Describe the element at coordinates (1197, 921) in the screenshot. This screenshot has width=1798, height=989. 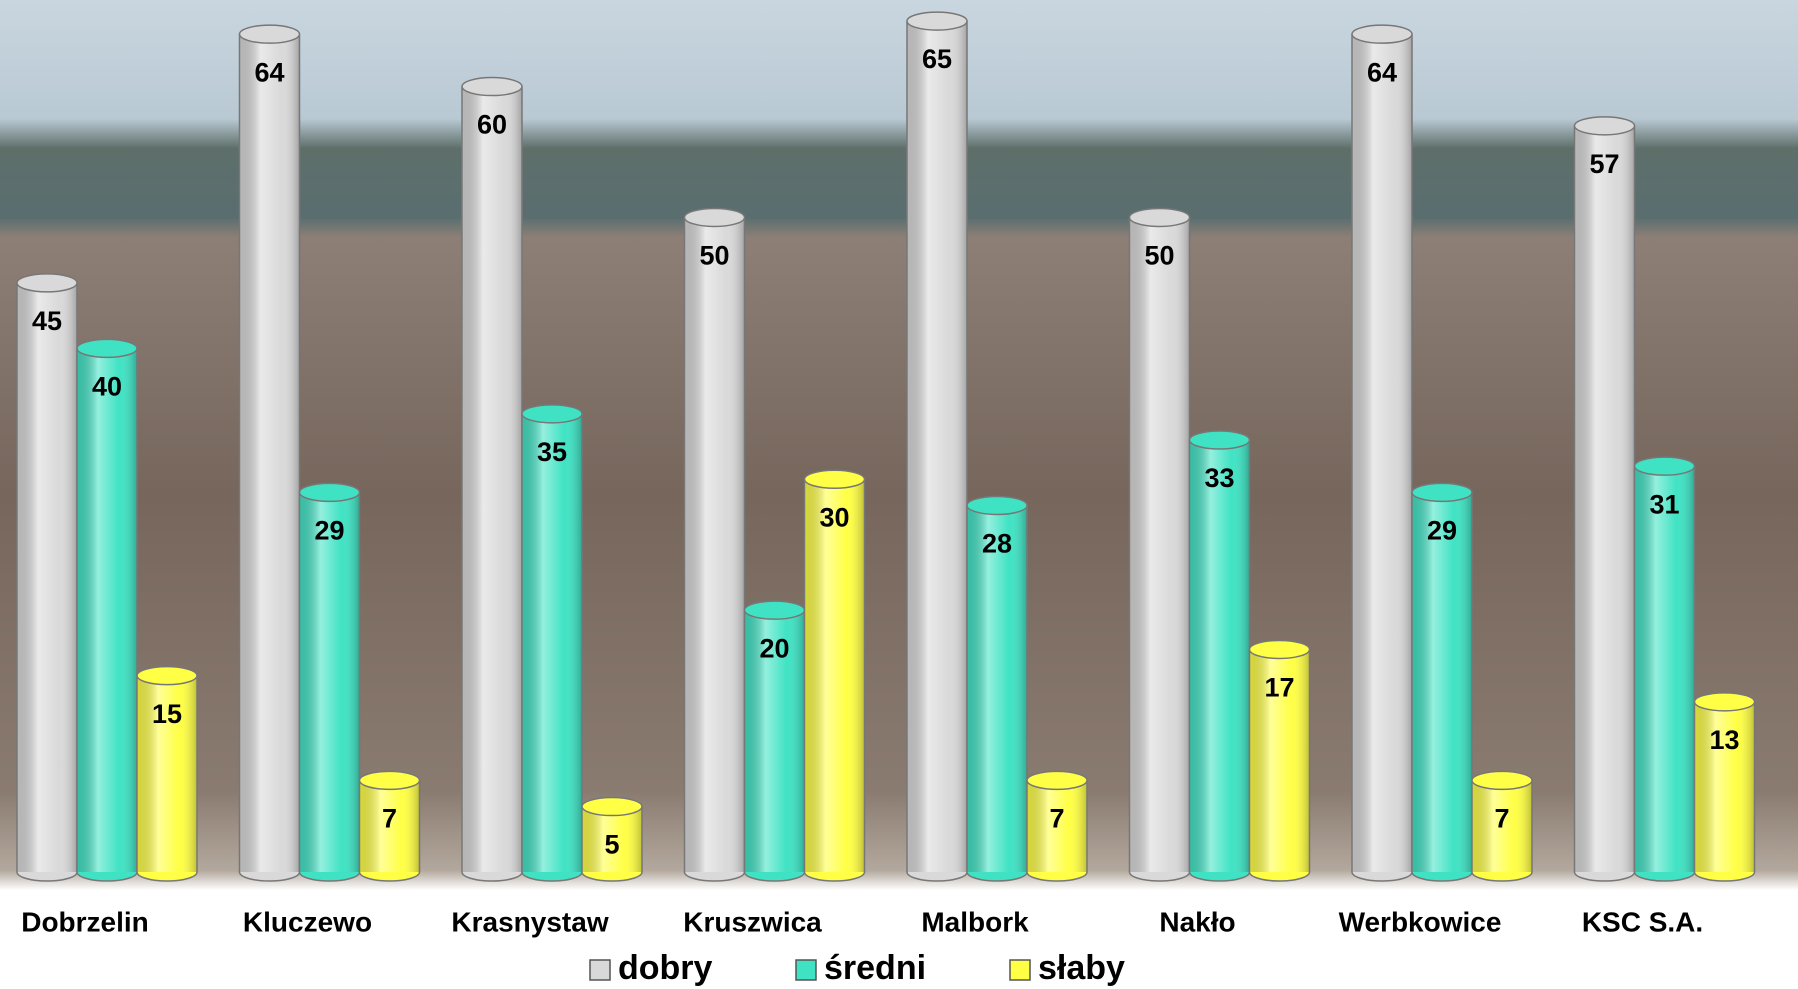
I see `x-tick-label: Nakło` at that location.